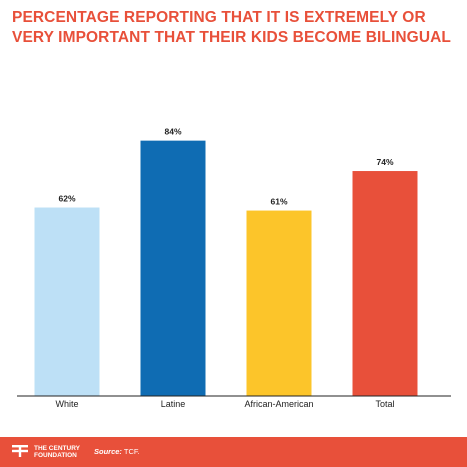 This screenshot has height=467, width=467. What do you see at coordinates (172, 132) in the screenshot?
I see `data-label: 84%` at bounding box center [172, 132].